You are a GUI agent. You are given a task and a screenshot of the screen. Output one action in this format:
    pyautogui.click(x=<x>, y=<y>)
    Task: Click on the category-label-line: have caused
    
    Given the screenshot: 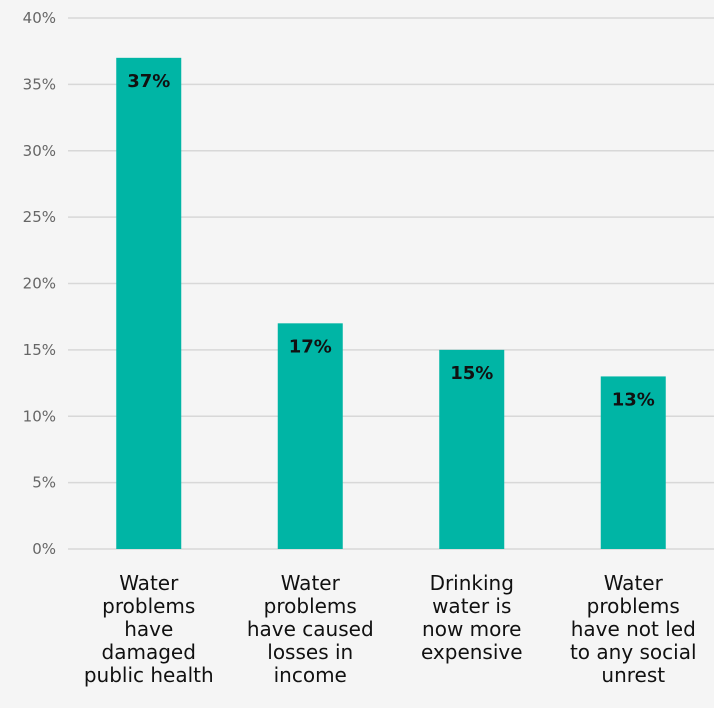 What is the action you would take?
    pyautogui.click(x=310, y=629)
    